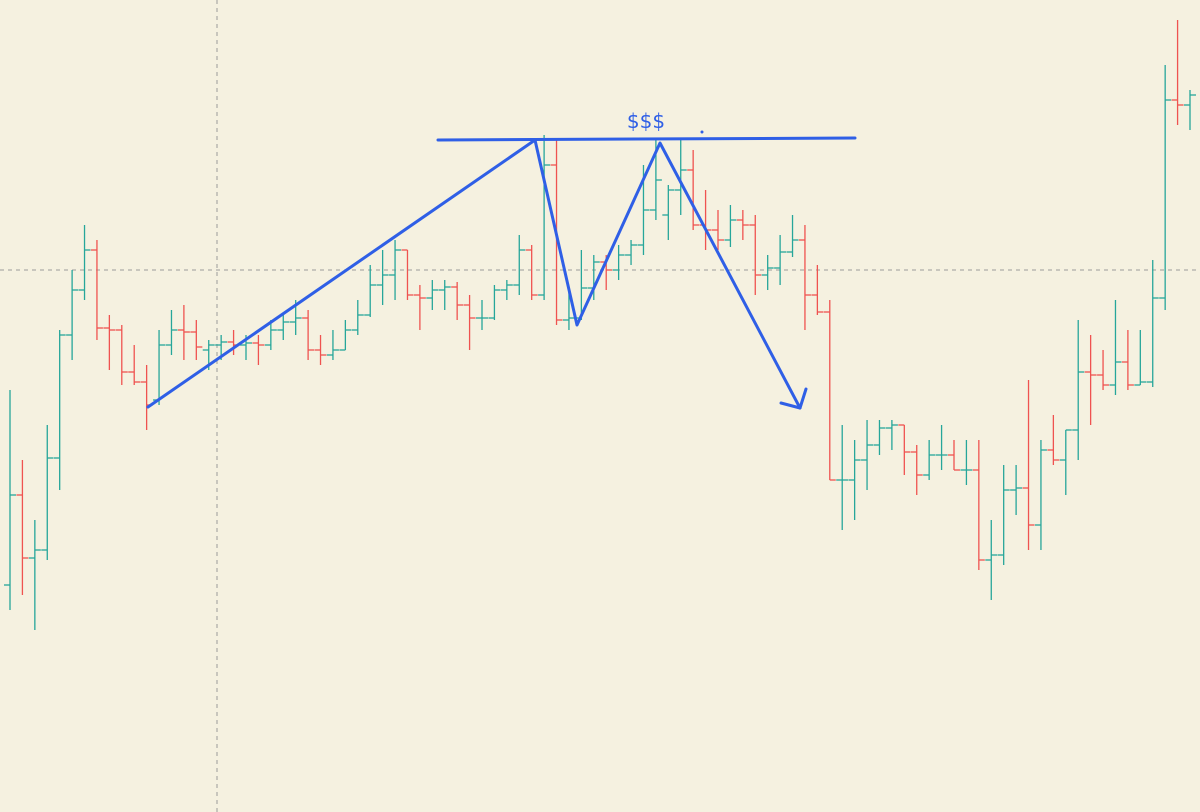  What do you see at coordinates (646, 139) in the screenshot?
I see `resistance-line` at bounding box center [646, 139].